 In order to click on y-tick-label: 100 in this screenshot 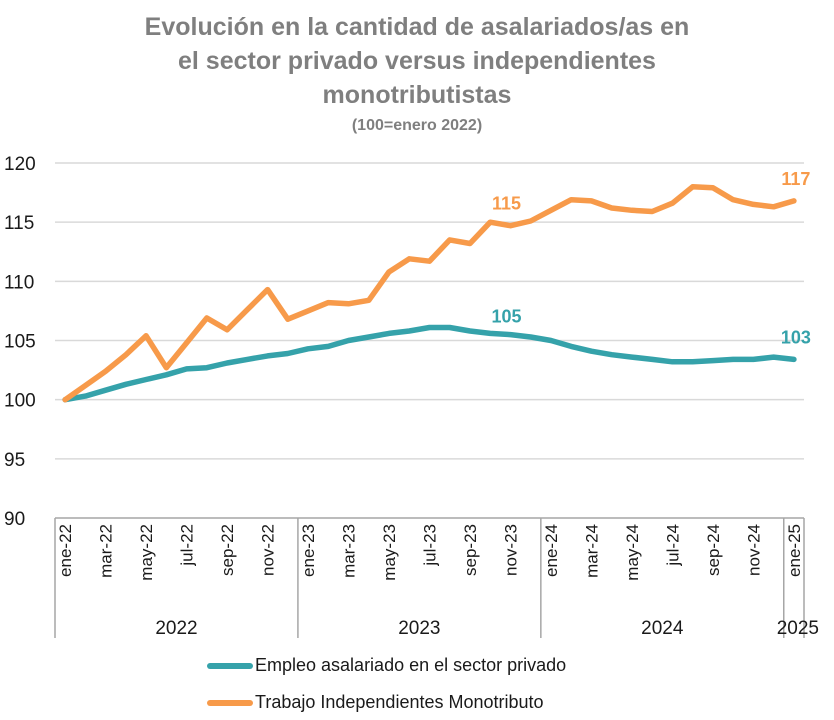, I will do `click(20, 401)`.